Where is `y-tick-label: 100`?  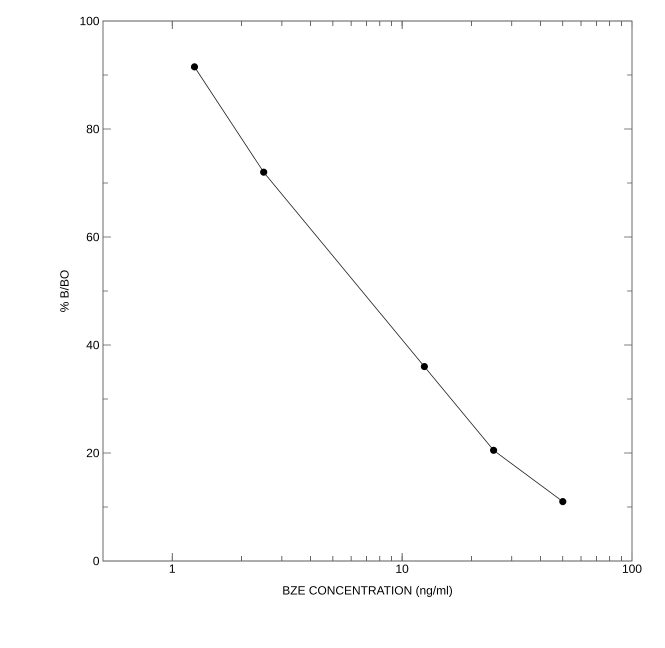
y-tick-label: 100 is located at coordinates (90, 21).